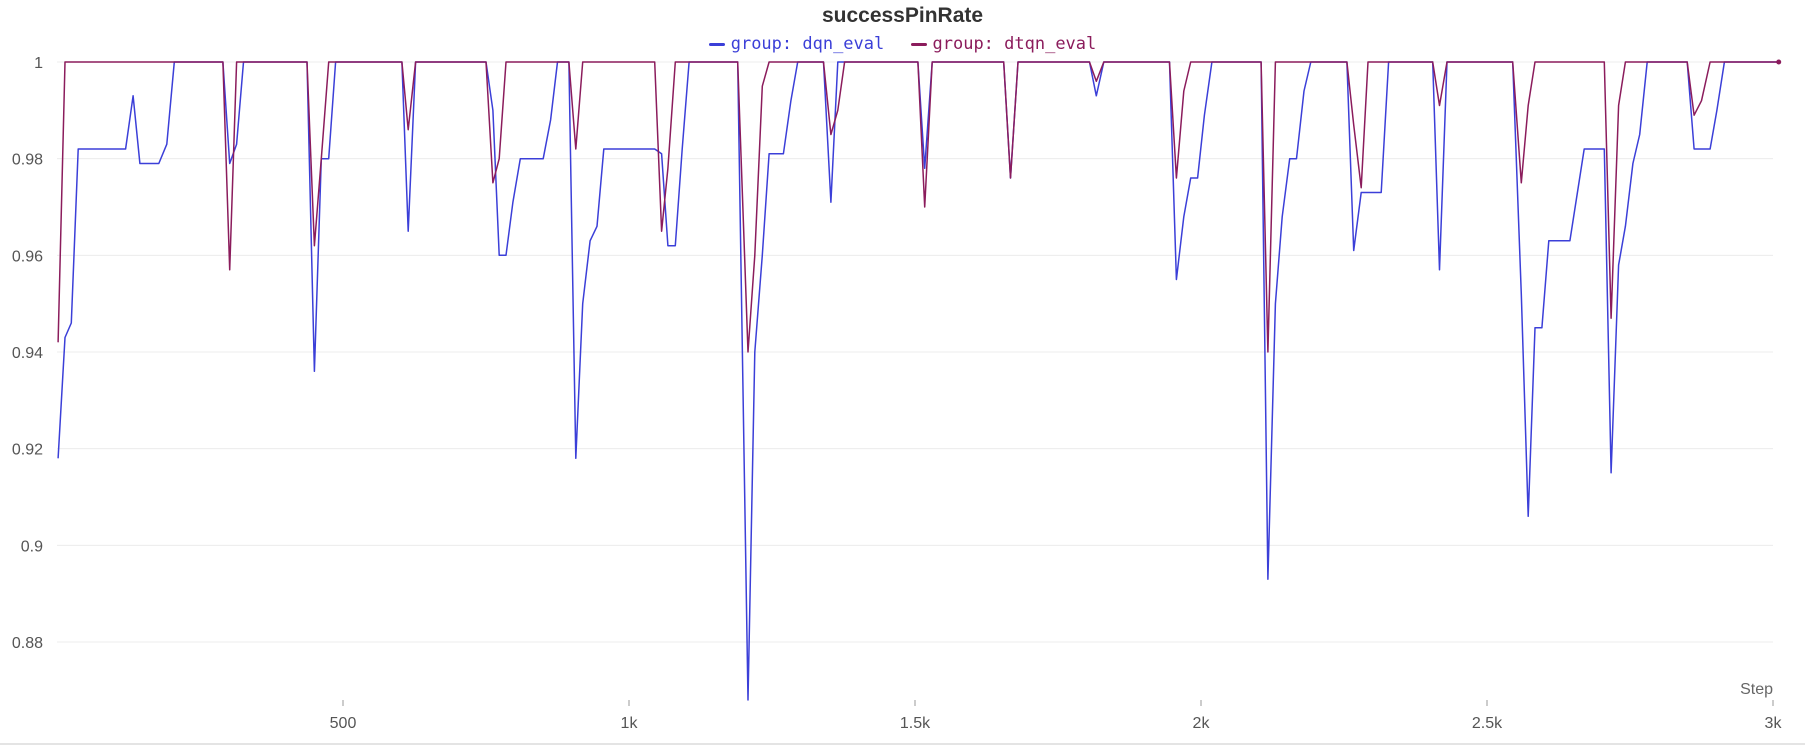 The width and height of the screenshot is (1805, 748). Describe the element at coordinates (38, 63) in the screenshot. I see `y-tick-label: 1` at that location.